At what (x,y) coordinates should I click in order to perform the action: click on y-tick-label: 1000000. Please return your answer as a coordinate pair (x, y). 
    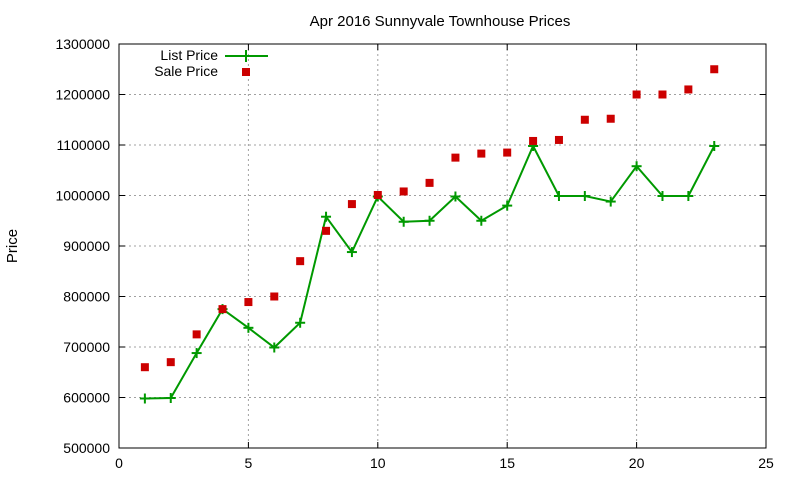
    Looking at the image, I should click on (82, 196).